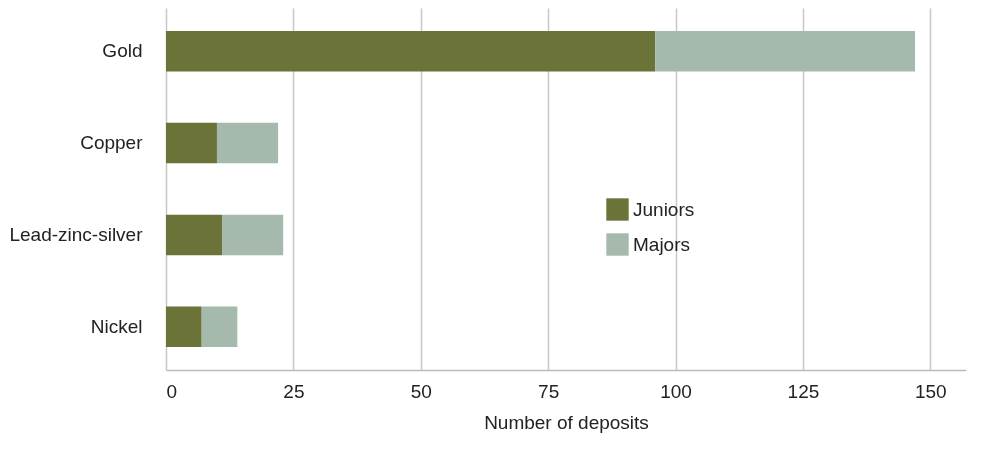 The height and width of the screenshot is (459, 1004). What do you see at coordinates (930, 391) in the screenshot?
I see `x-tick-label: 150` at bounding box center [930, 391].